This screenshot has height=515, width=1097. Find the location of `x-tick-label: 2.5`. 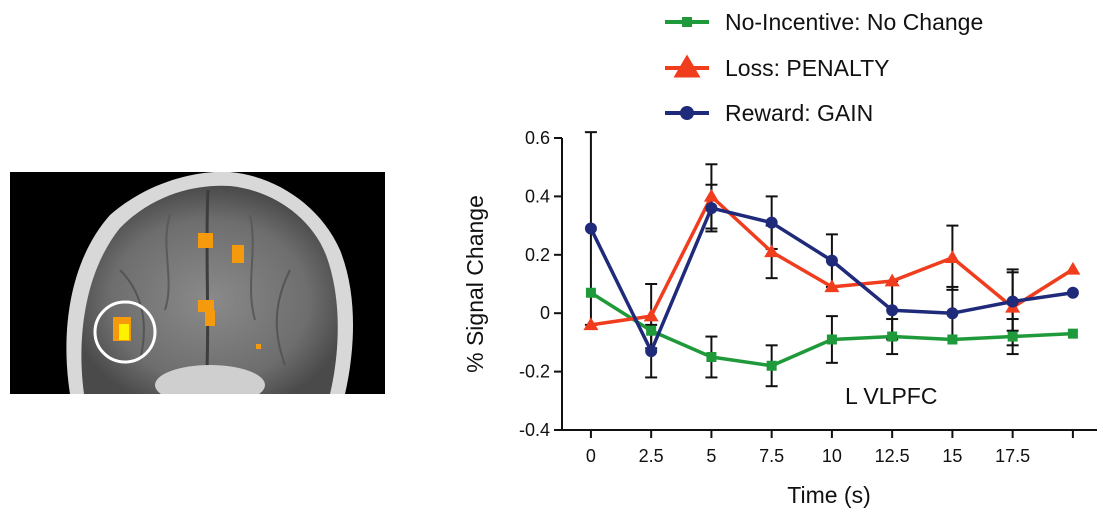

x-tick-label: 2.5 is located at coordinates (651, 456).